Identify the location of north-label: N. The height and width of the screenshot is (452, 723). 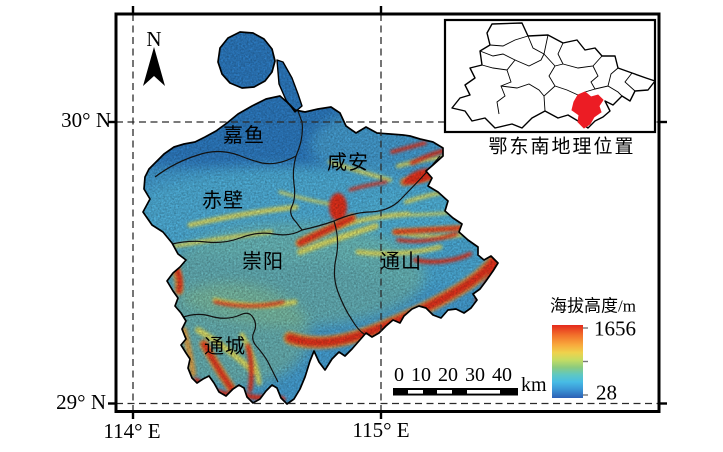
(154, 39).